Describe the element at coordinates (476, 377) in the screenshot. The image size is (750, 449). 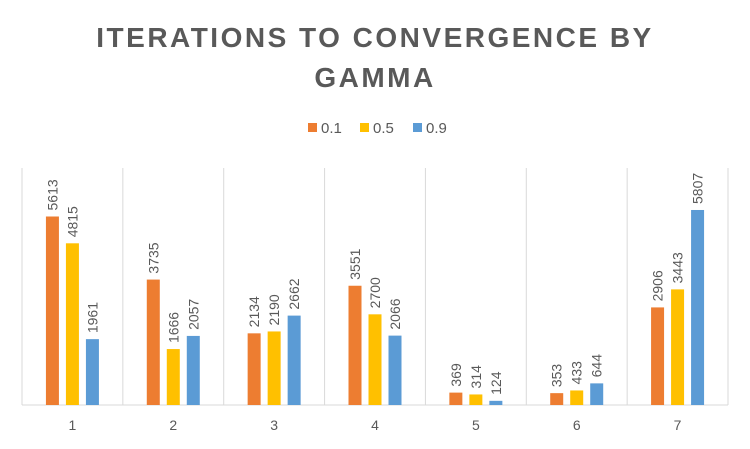
I see `data-label-cat-5-series-0-5: 314` at that location.